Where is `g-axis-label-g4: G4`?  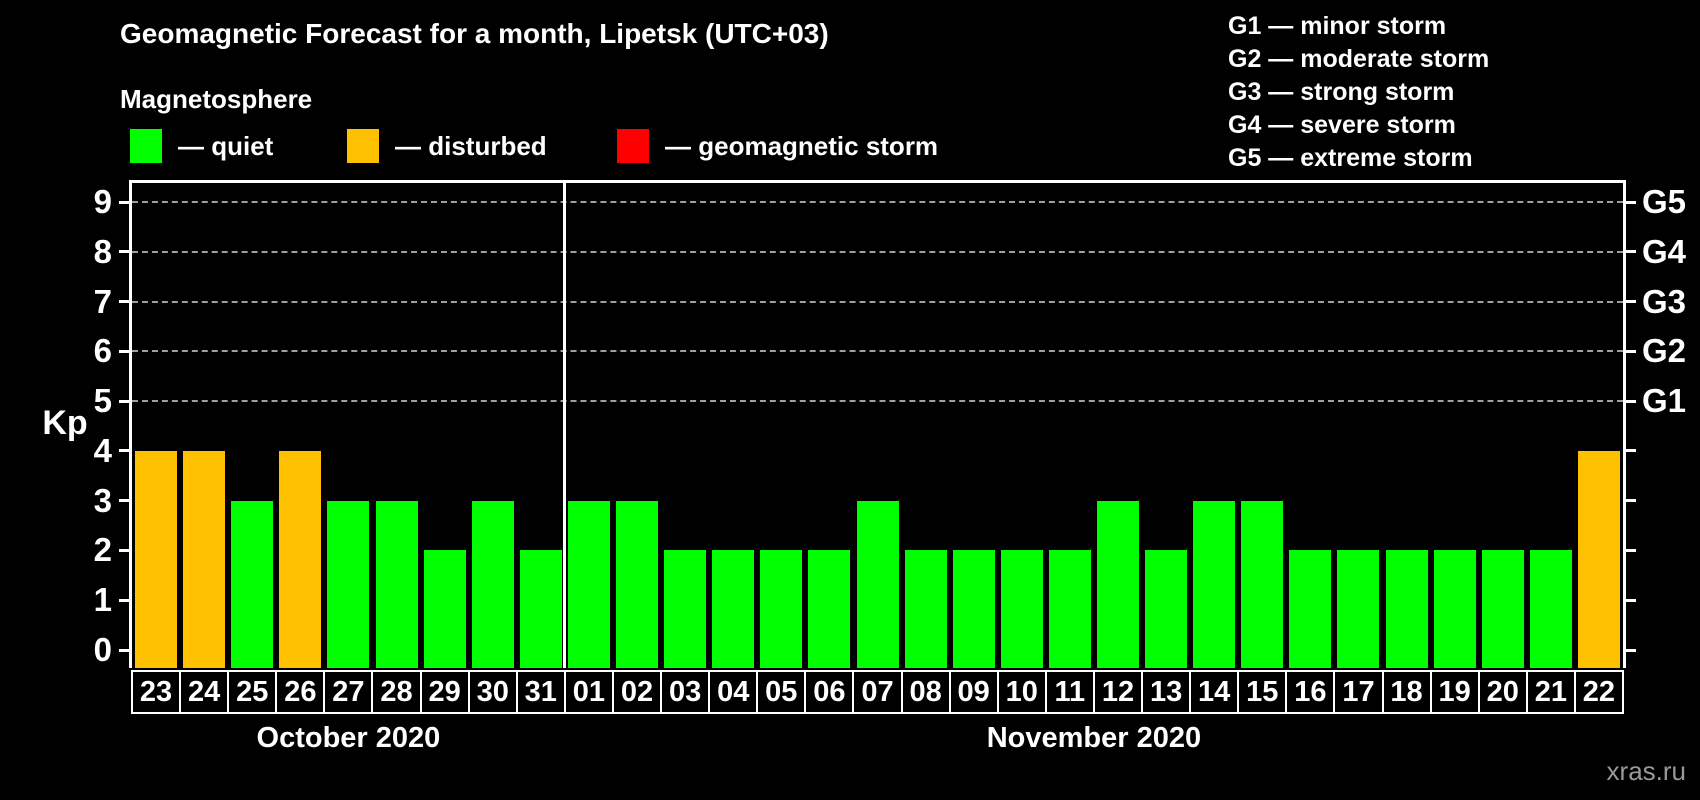 g-axis-label-g4: G4 is located at coordinates (1664, 251).